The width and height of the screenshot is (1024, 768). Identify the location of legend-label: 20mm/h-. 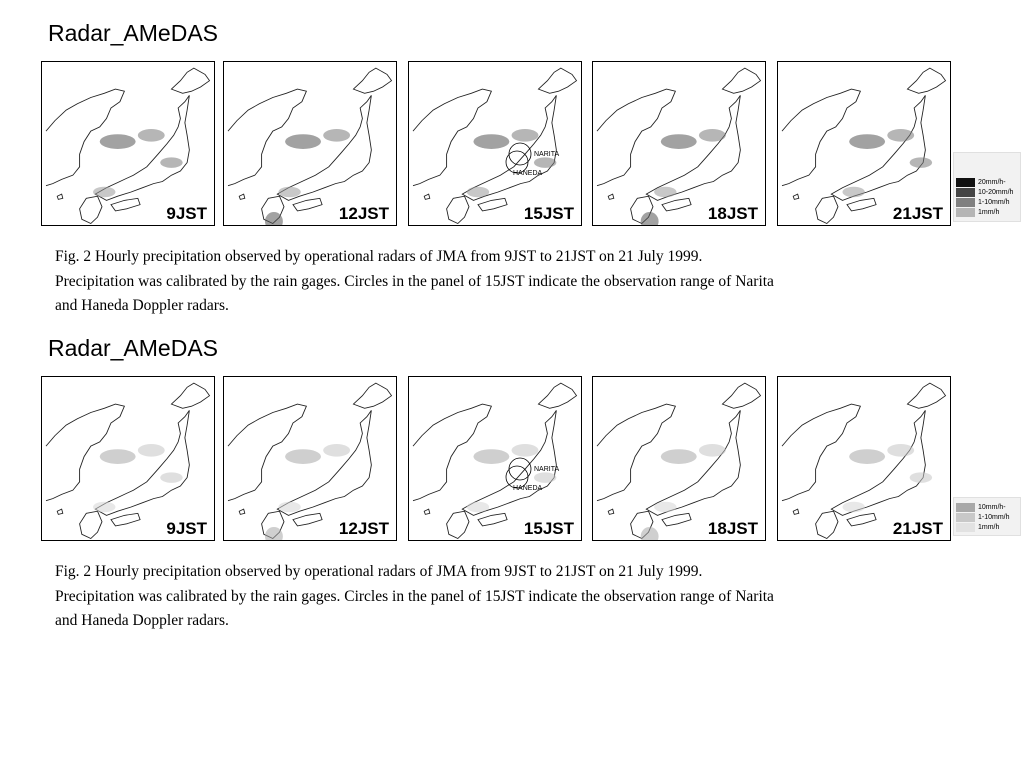
(992, 182).